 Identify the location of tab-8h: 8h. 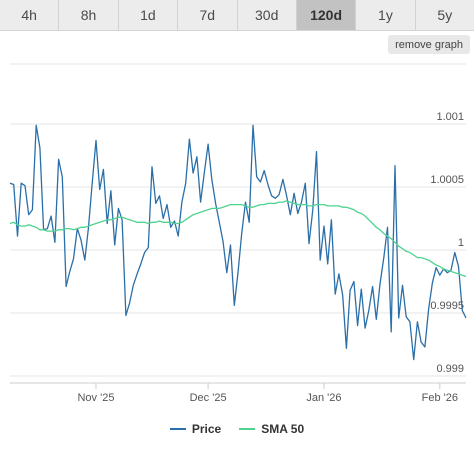
(89, 15).